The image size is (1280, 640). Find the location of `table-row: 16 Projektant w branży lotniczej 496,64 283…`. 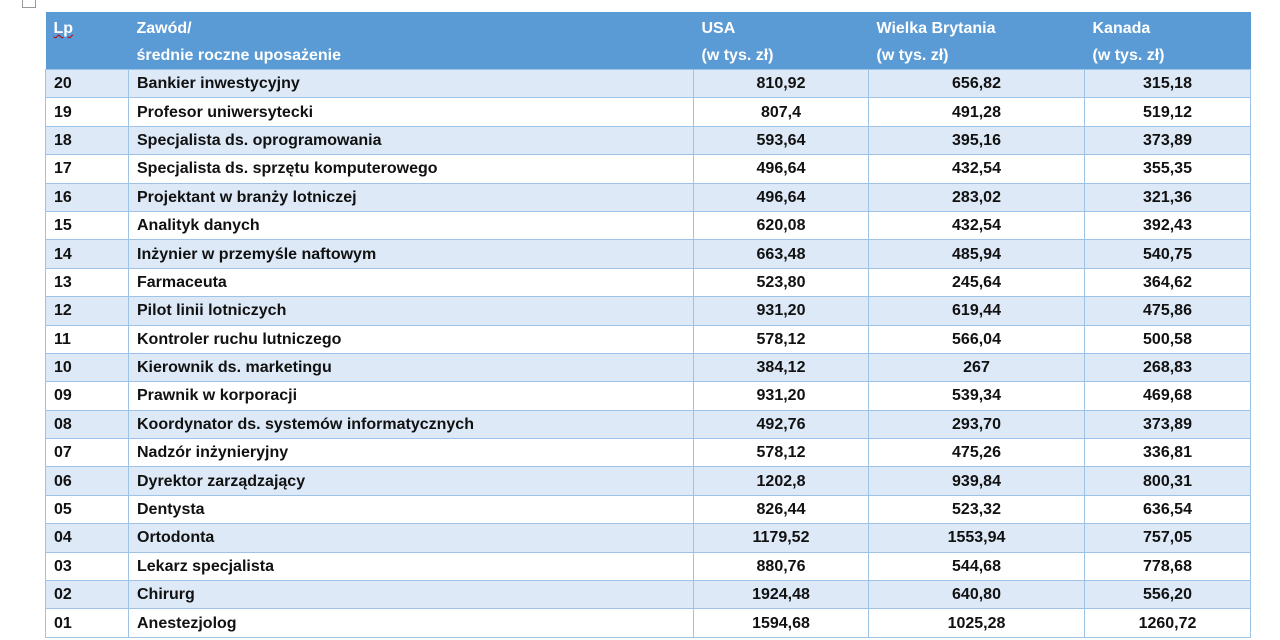

table-row: 16 Projektant w branży lotniczej 496,64 283… is located at coordinates (648, 197).